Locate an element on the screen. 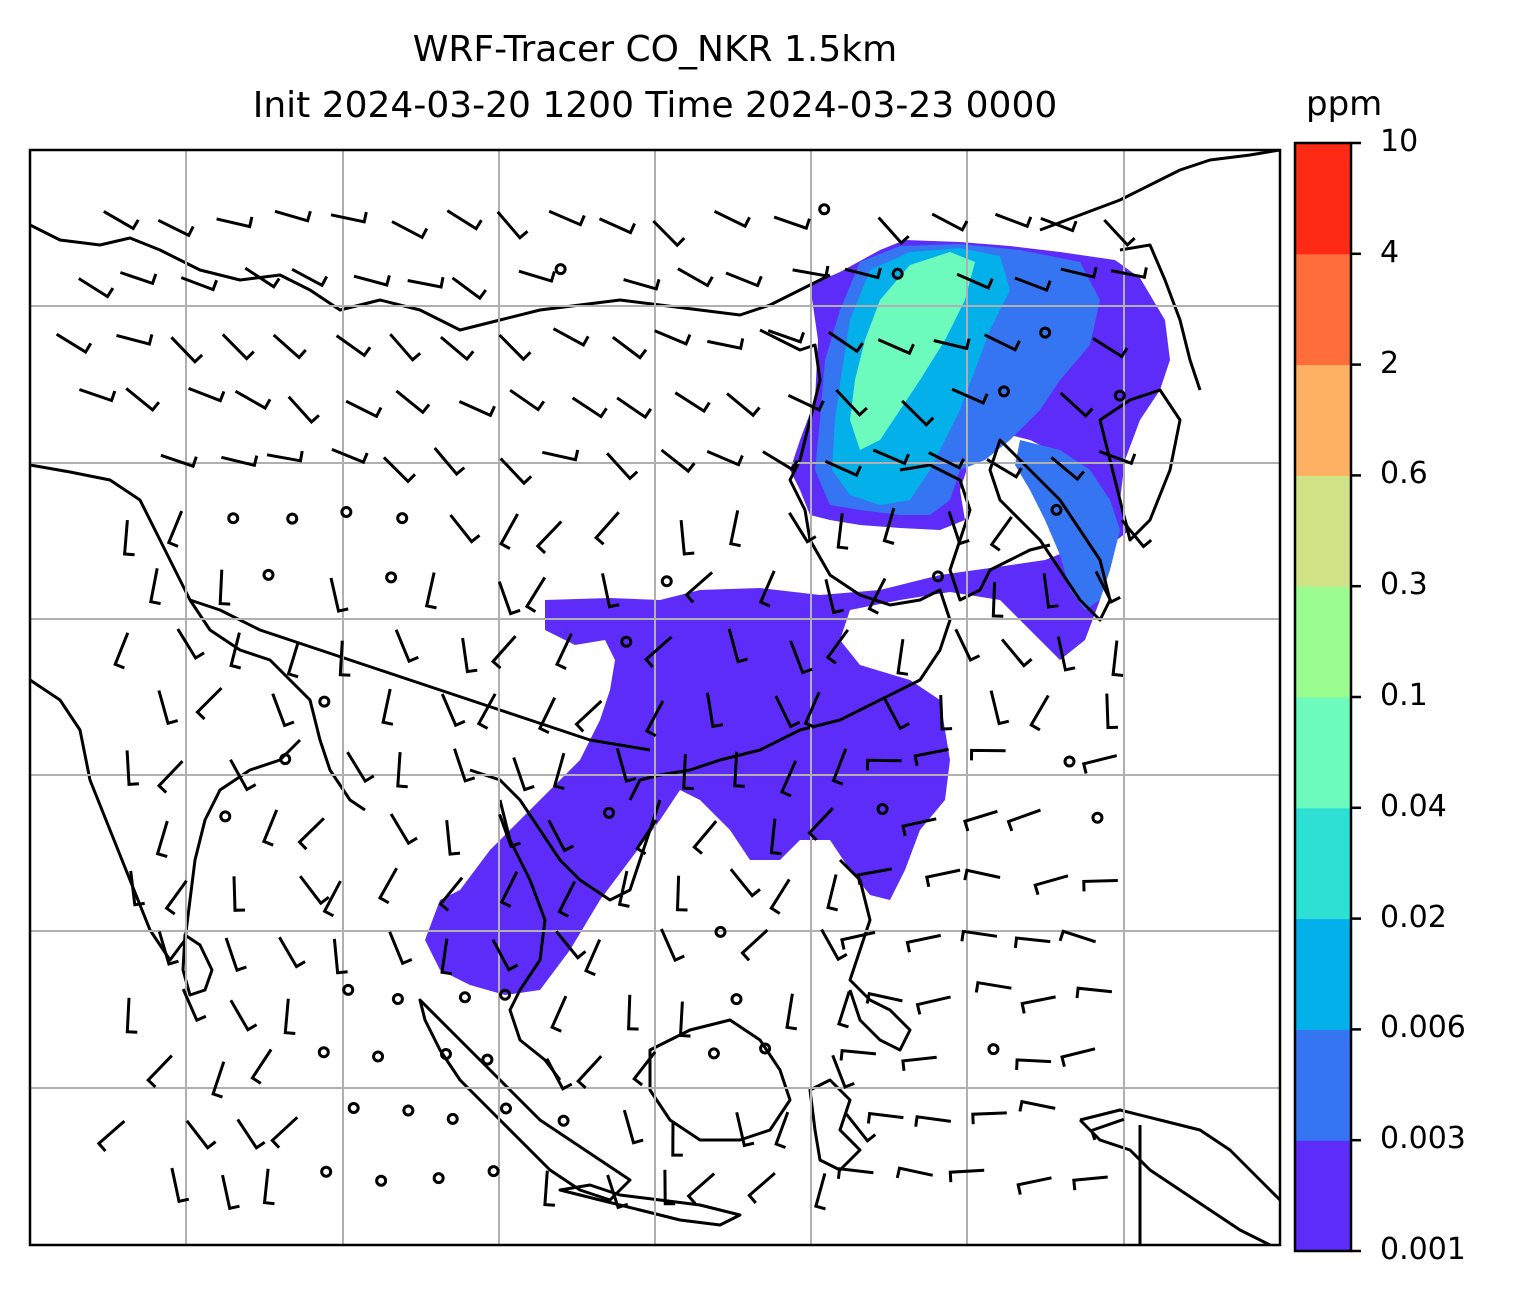 The height and width of the screenshot is (1306, 1528). colorbar-tick-label: 0.006 is located at coordinates (1423, 1028).